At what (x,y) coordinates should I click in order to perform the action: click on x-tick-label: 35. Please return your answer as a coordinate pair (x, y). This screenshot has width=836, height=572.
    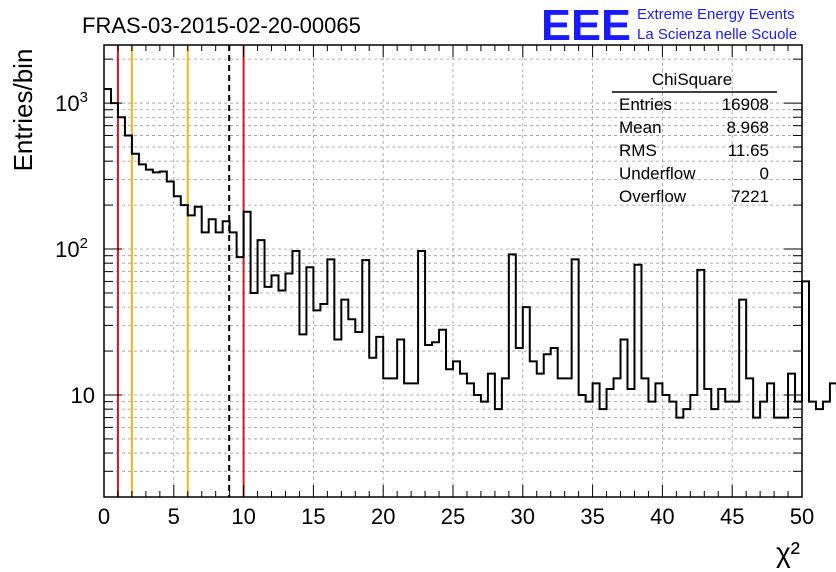
    Looking at the image, I should click on (592, 516).